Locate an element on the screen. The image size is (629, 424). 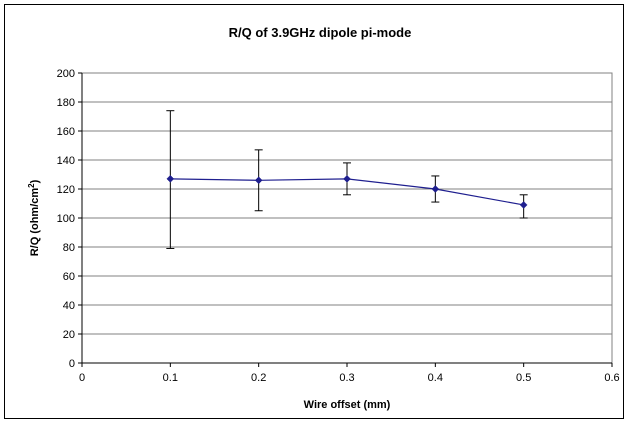
x-tick-label: 0.6 is located at coordinates (611, 378).